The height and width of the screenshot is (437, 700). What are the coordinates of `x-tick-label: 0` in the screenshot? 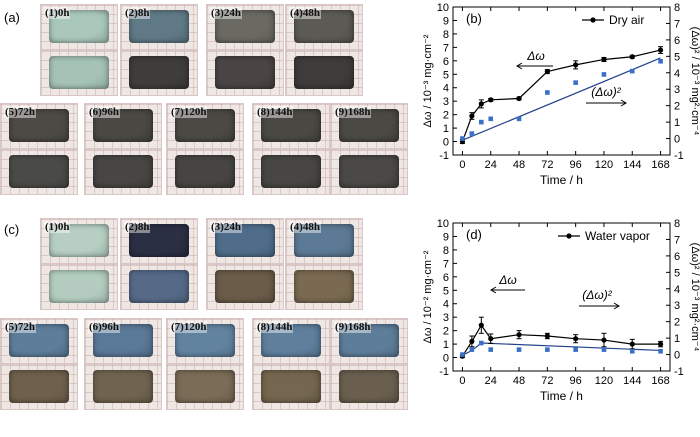 It's located at (462, 165).